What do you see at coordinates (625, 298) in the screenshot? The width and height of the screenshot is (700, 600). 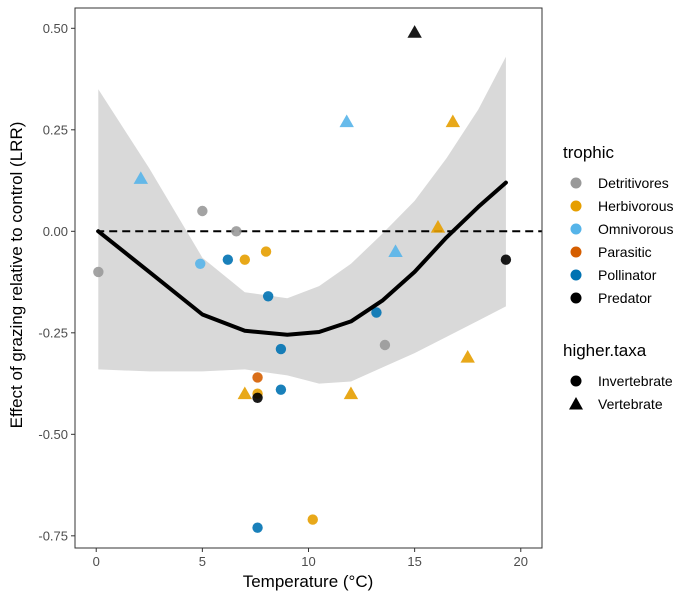 I see `legend-label-predator: Predator` at bounding box center [625, 298].